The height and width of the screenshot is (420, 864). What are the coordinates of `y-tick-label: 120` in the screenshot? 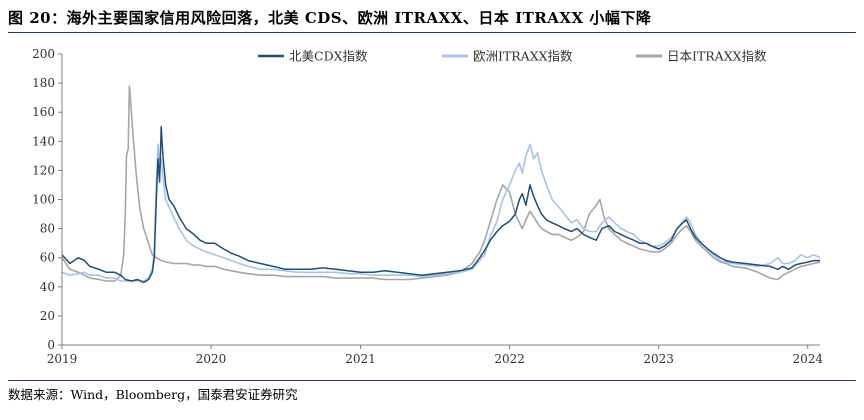 It's located at (43, 170).